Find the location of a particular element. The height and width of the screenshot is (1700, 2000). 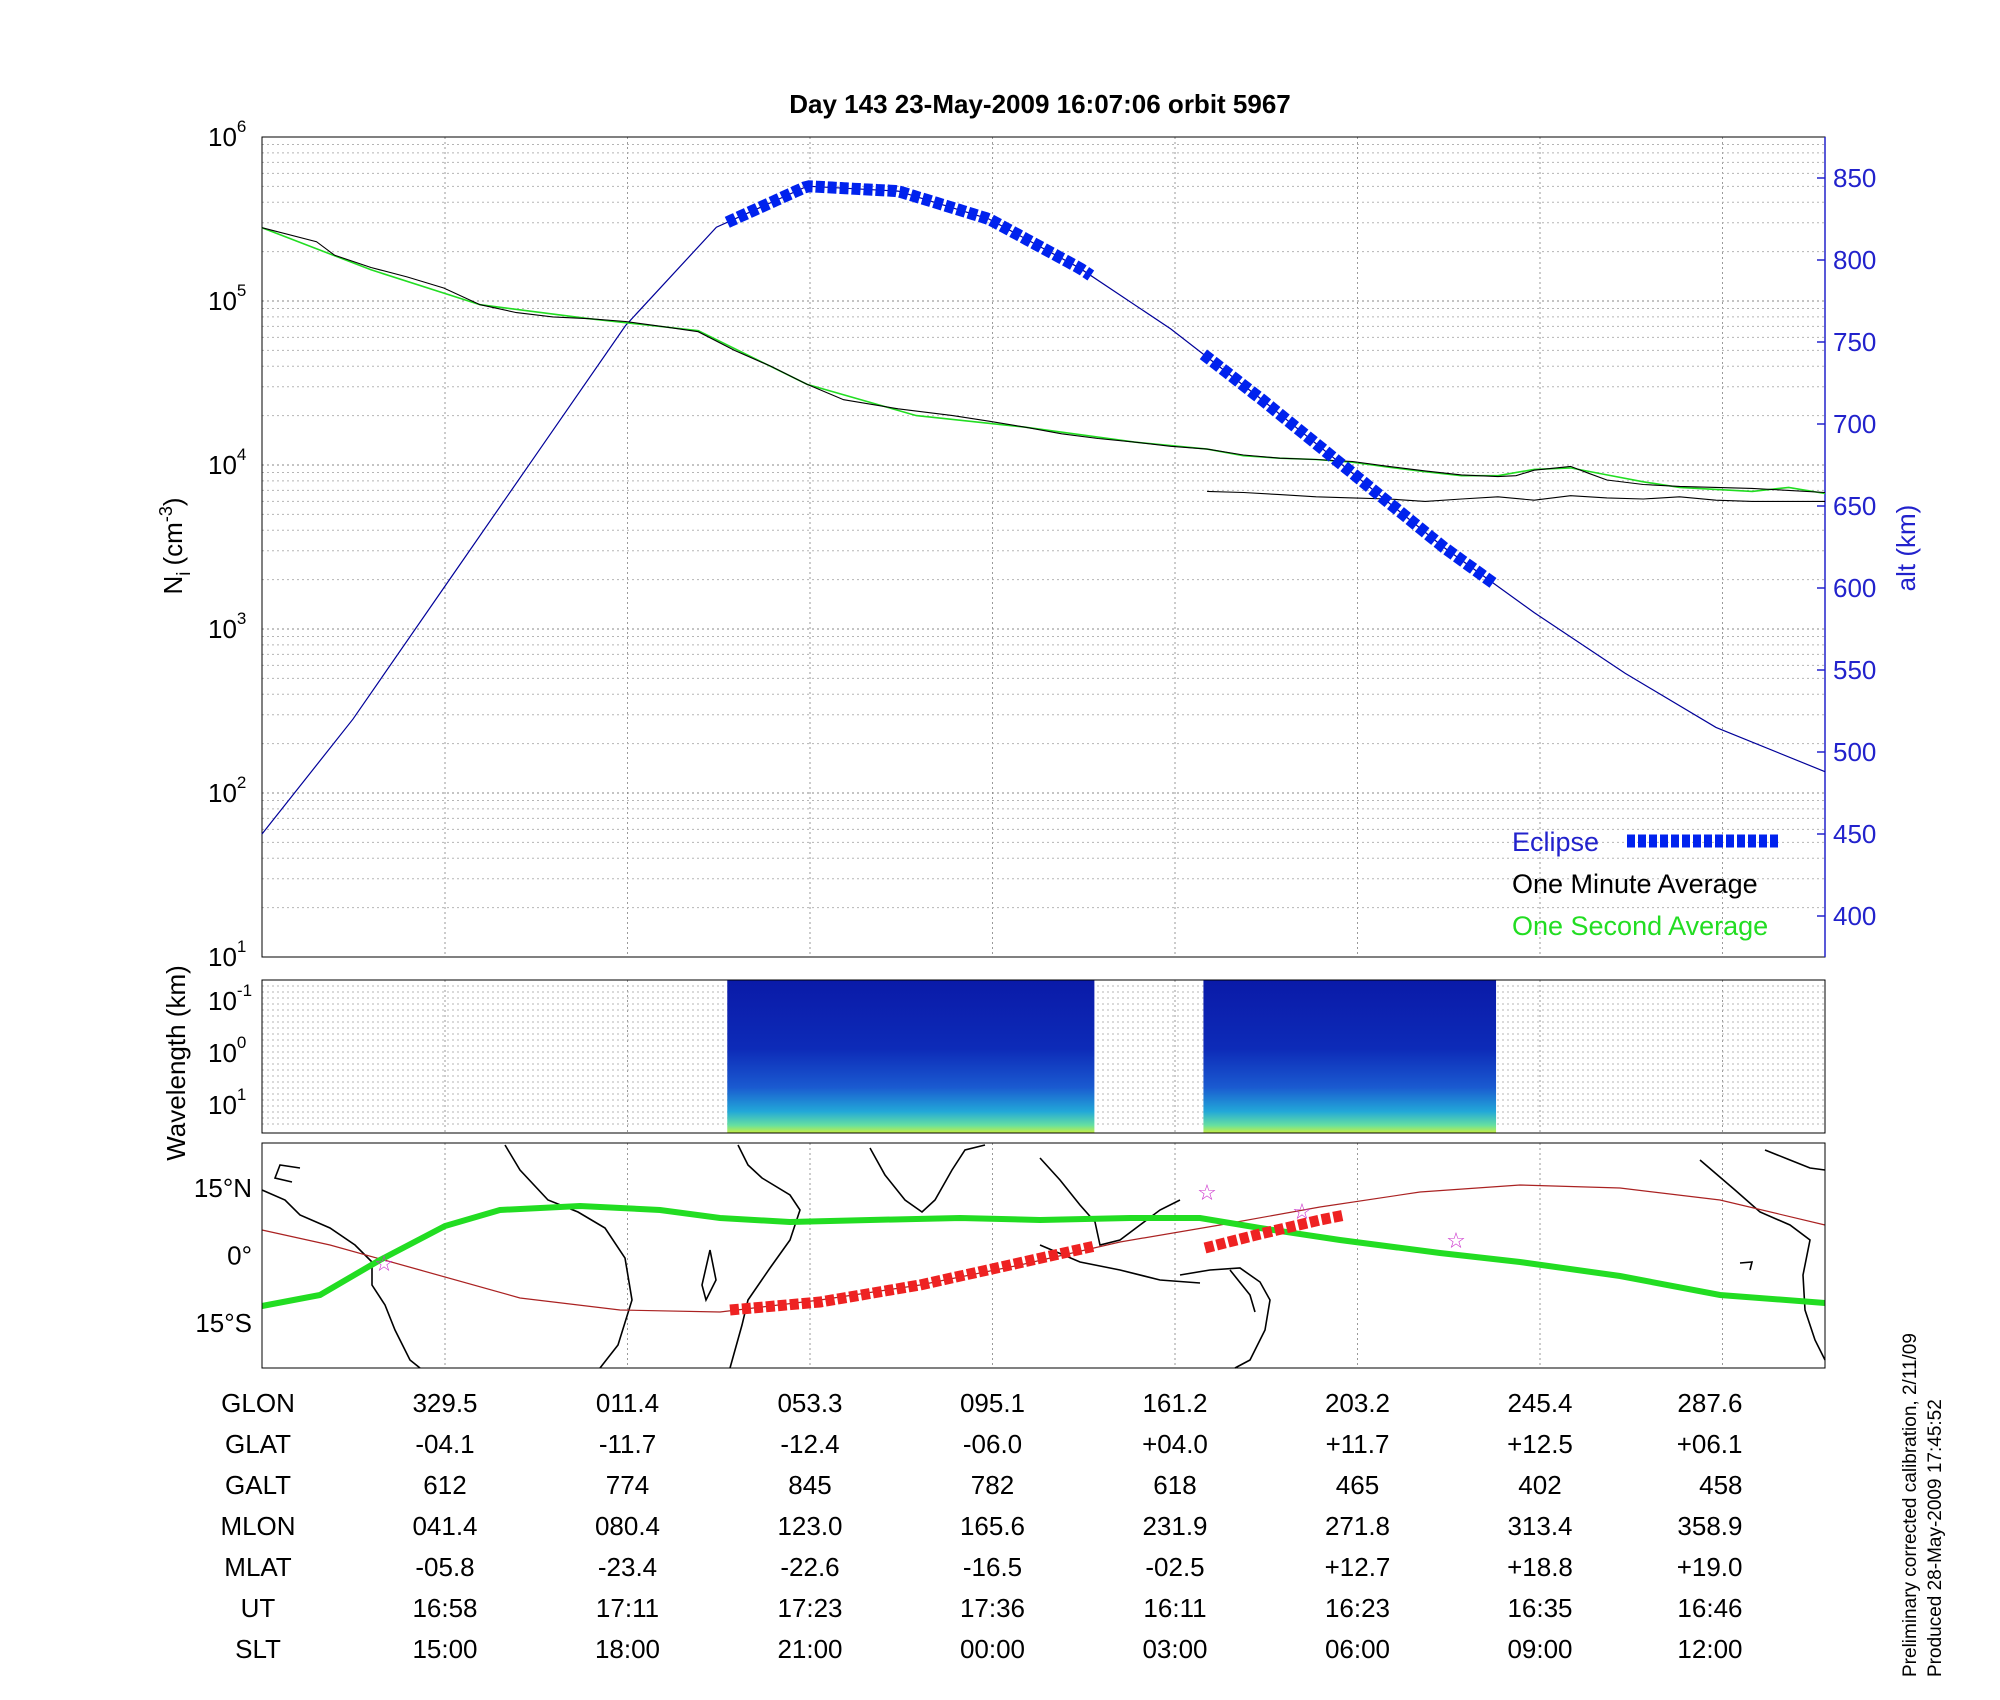

table-cell: +18.8 is located at coordinates (1540, 1567).